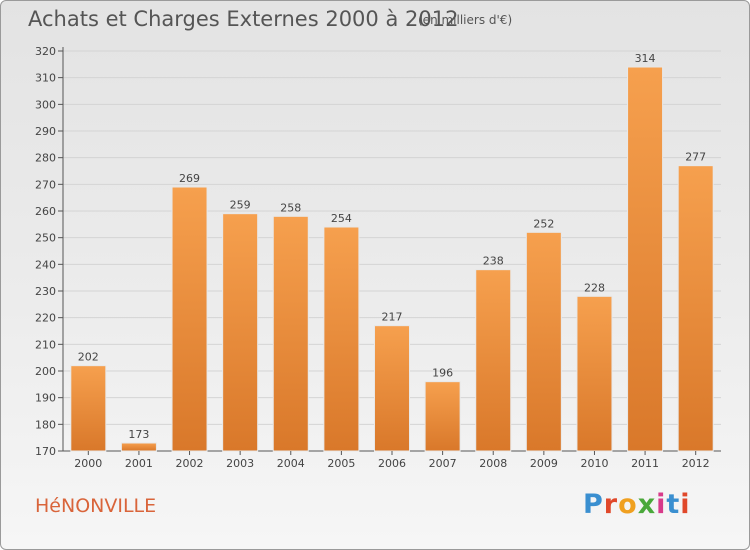 Image resolution: width=750 pixels, height=550 pixels. What do you see at coordinates (45, 211) in the screenshot?
I see `y-tick-label: 260` at bounding box center [45, 211].